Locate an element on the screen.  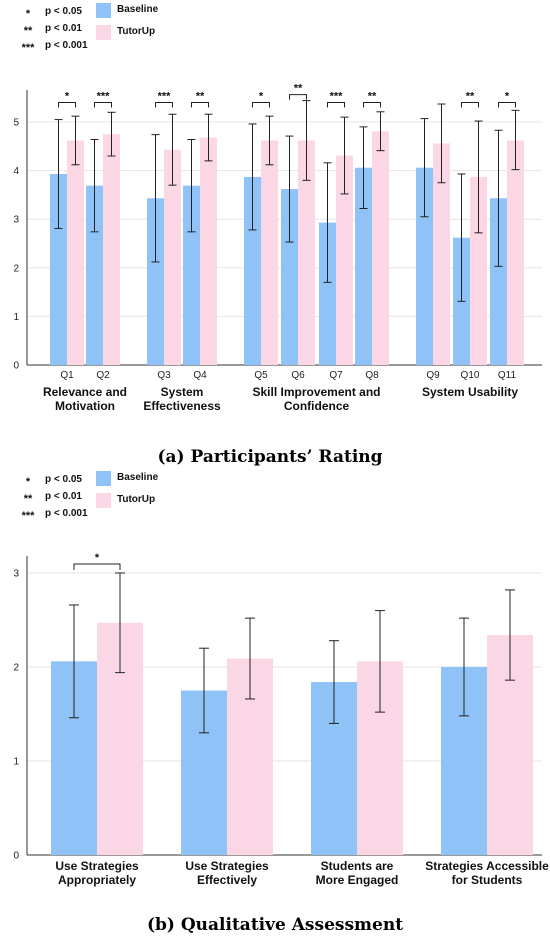
group-label: System Usability is located at coordinates (470, 392).